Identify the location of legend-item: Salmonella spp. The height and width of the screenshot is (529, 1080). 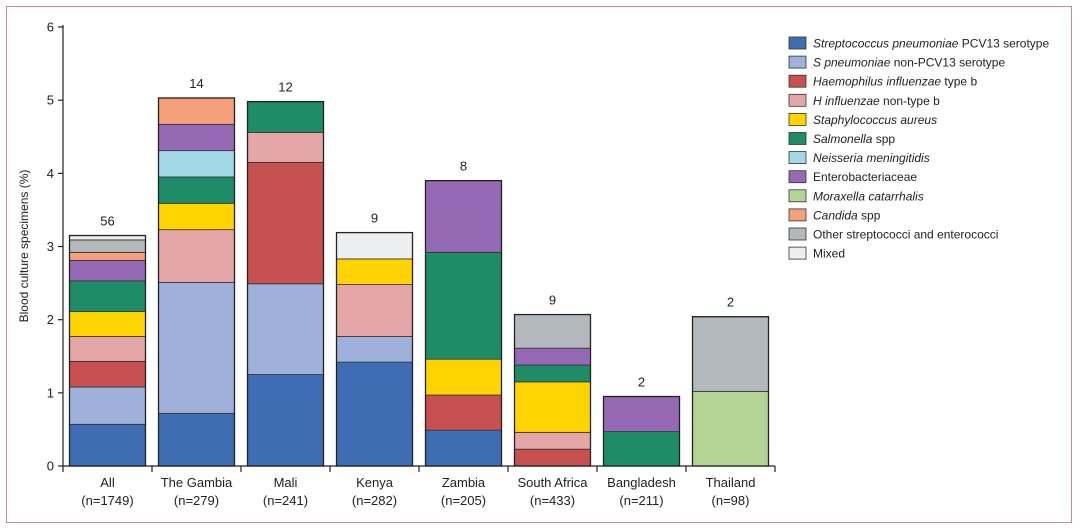
(841, 139).